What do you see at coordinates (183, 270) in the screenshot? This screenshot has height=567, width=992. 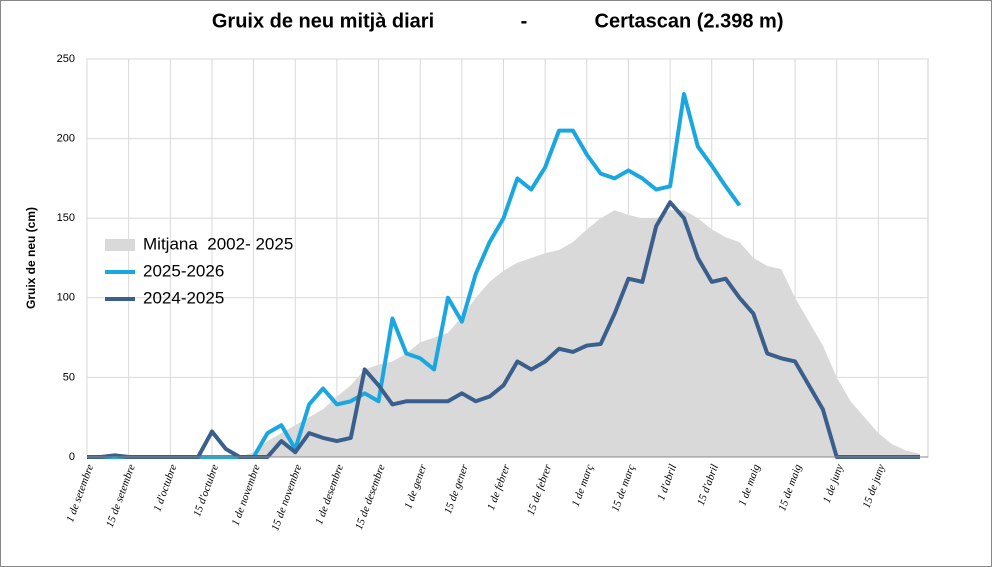 I see `legend-label: 2025-2026` at bounding box center [183, 270].